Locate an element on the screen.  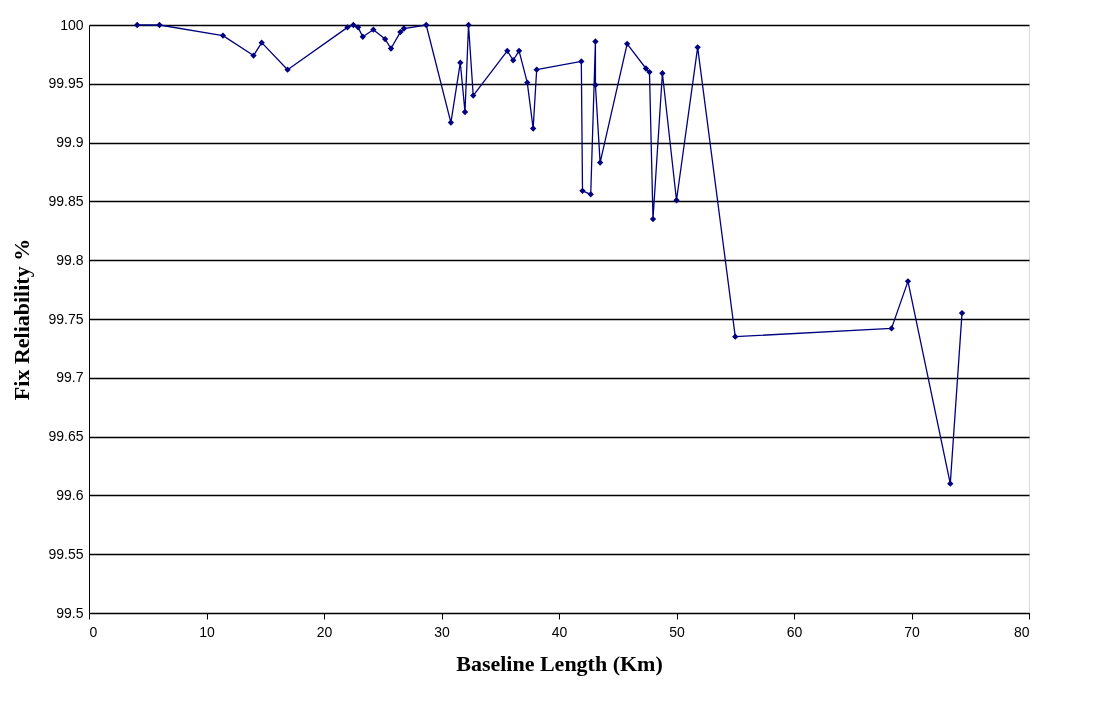
y-tick-label: 99.6 is located at coordinates (70, 494).